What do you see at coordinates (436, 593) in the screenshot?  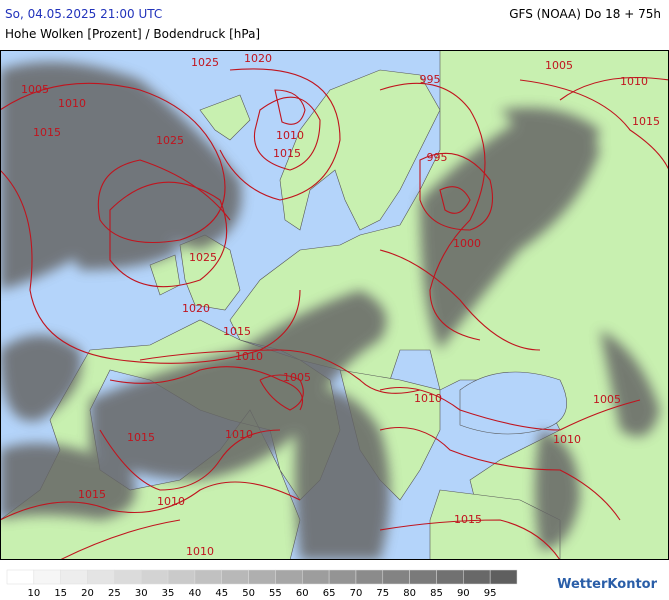 I see `legend-tick-label: 85` at bounding box center [436, 593].